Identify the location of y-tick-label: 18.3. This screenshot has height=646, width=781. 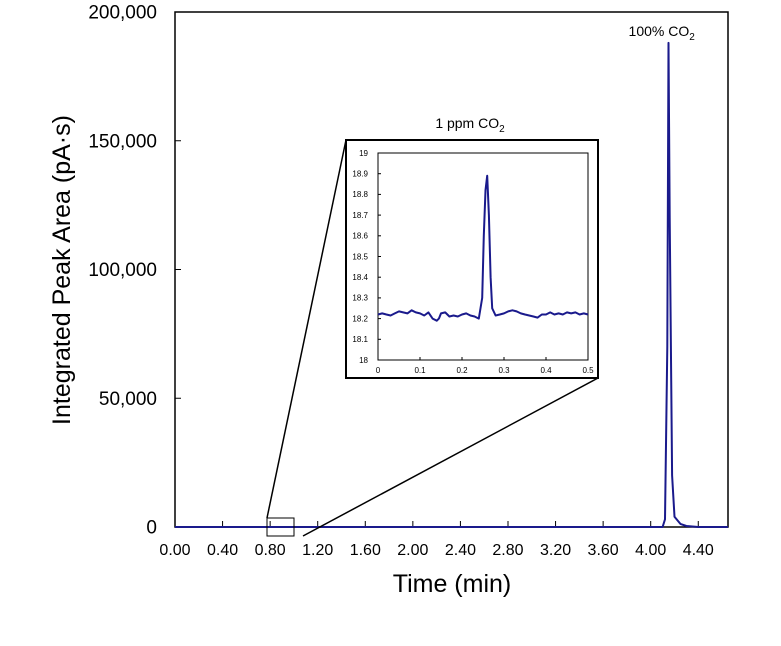
(360, 298).